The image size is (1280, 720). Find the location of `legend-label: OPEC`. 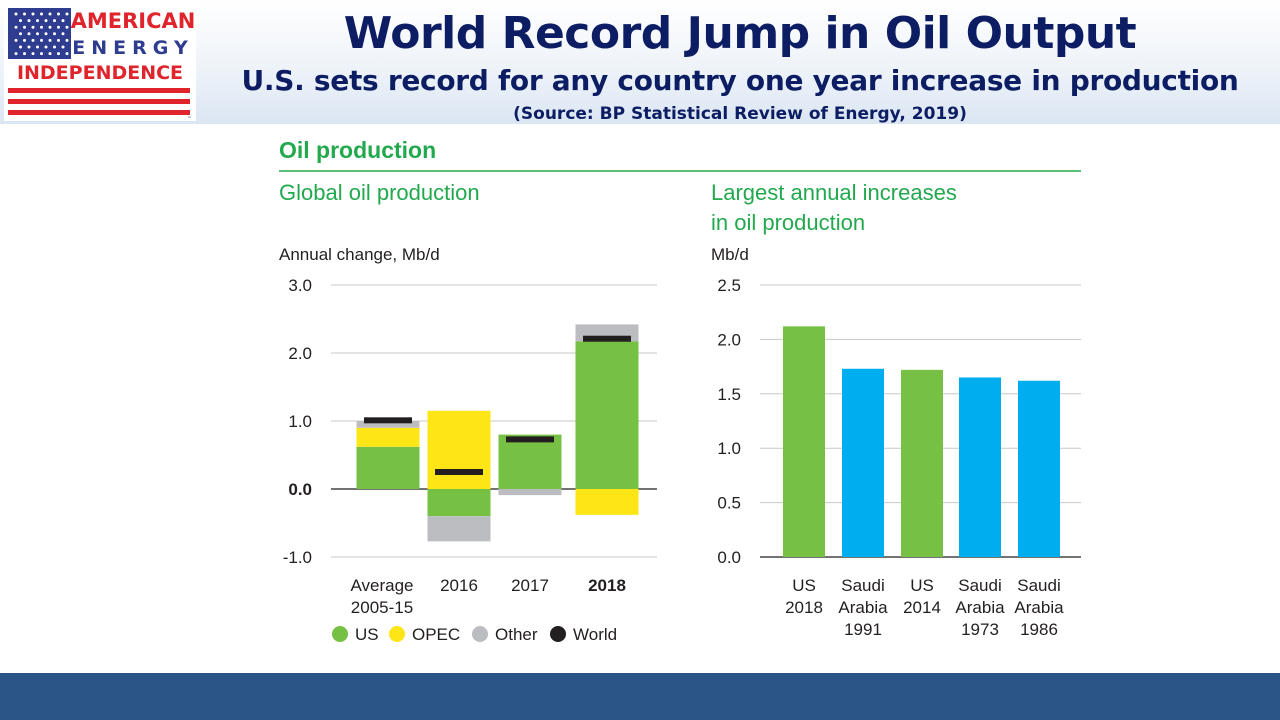

legend-label: OPEC is located at coordinates (436, 634).